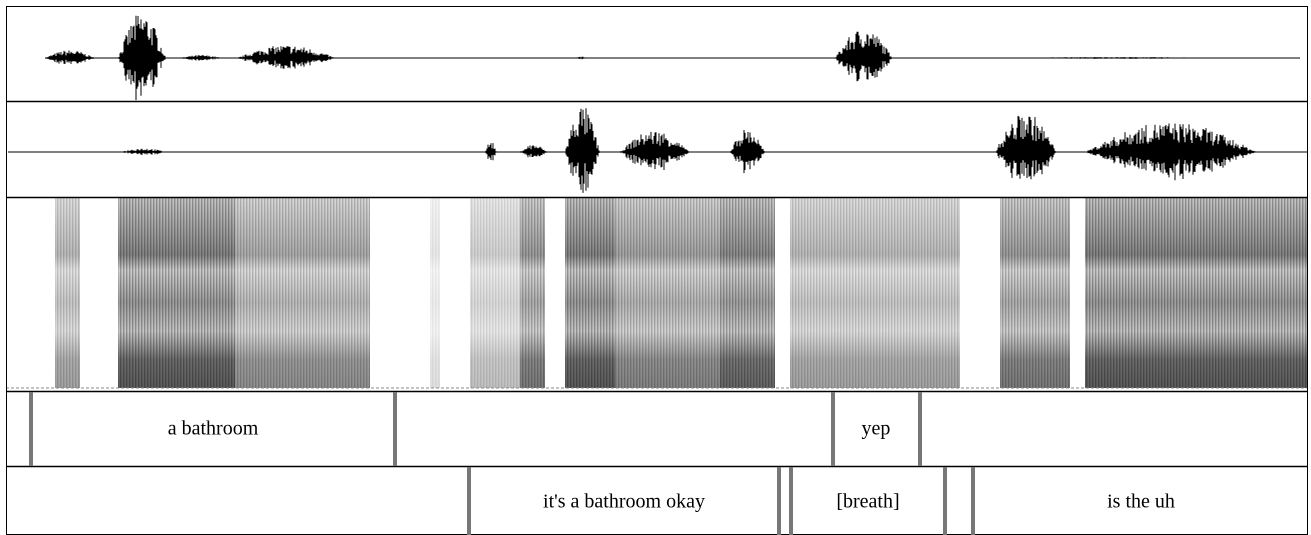 This screenshot has width=1311, height=535. What do you see at coordinates (1141, 502) in the screenshot?
I see `interval-label: is the uh` at bounding box center [1141, 502].